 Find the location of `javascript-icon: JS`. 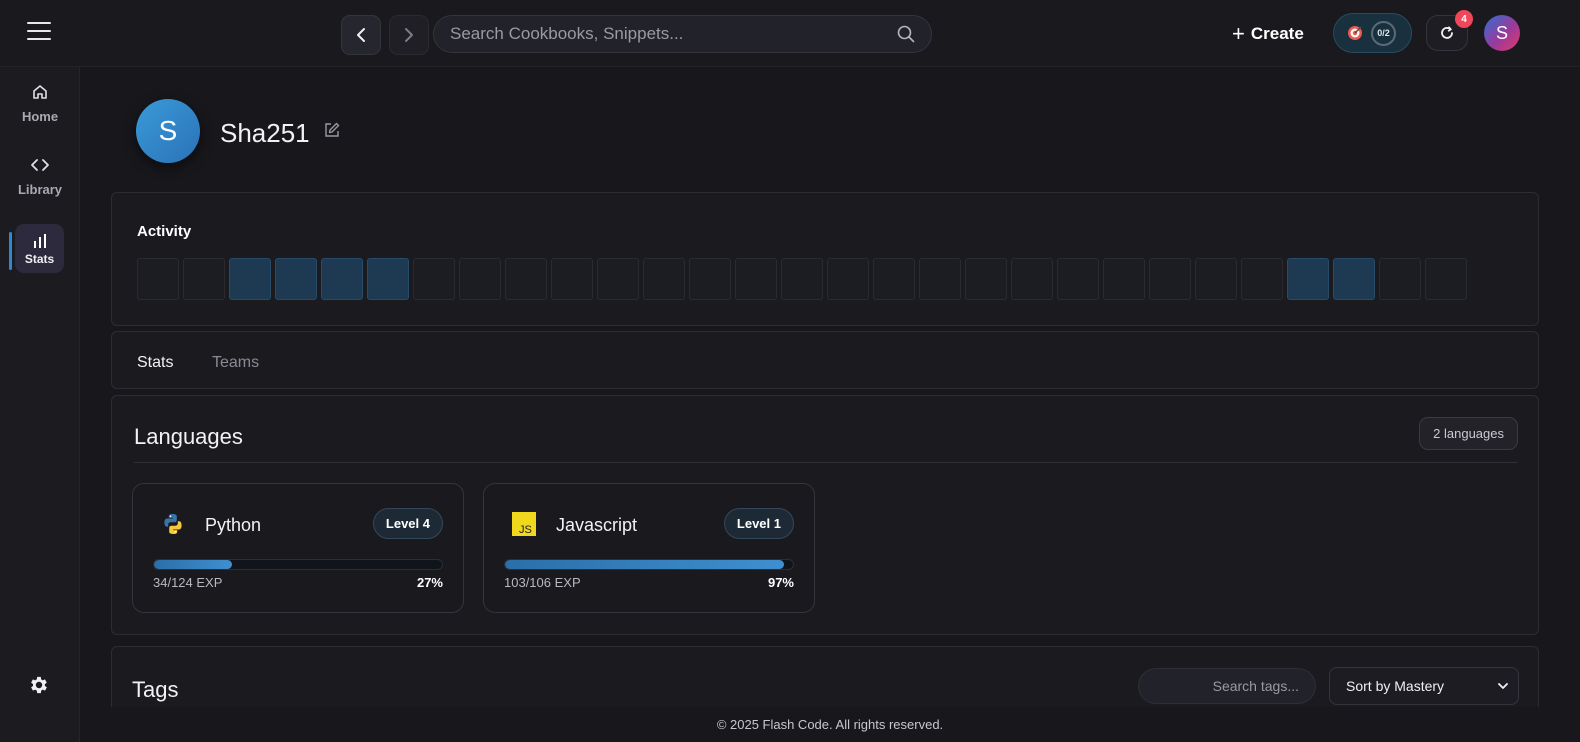

javascript-icon: JS is located at coordinates (524, 524).